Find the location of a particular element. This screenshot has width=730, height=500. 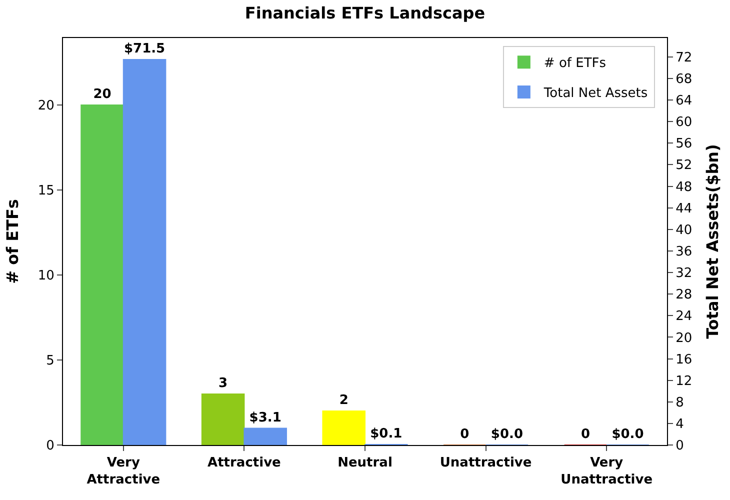

y2-axis-title: Total Net Assets($bn) is located at coordinates (712, 241).